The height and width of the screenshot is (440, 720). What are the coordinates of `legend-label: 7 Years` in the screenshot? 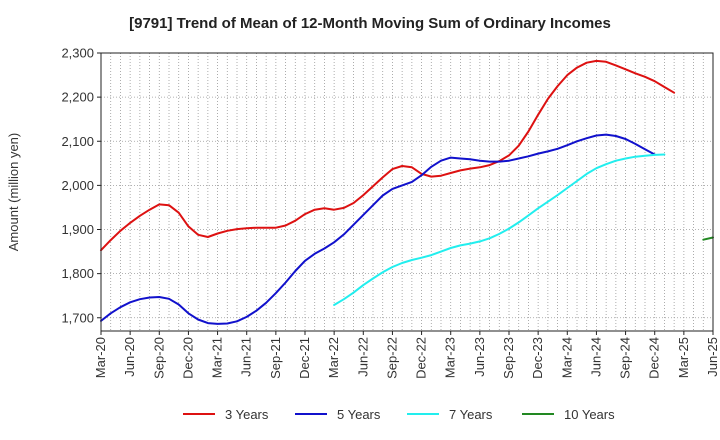 It's located at (471, 414).